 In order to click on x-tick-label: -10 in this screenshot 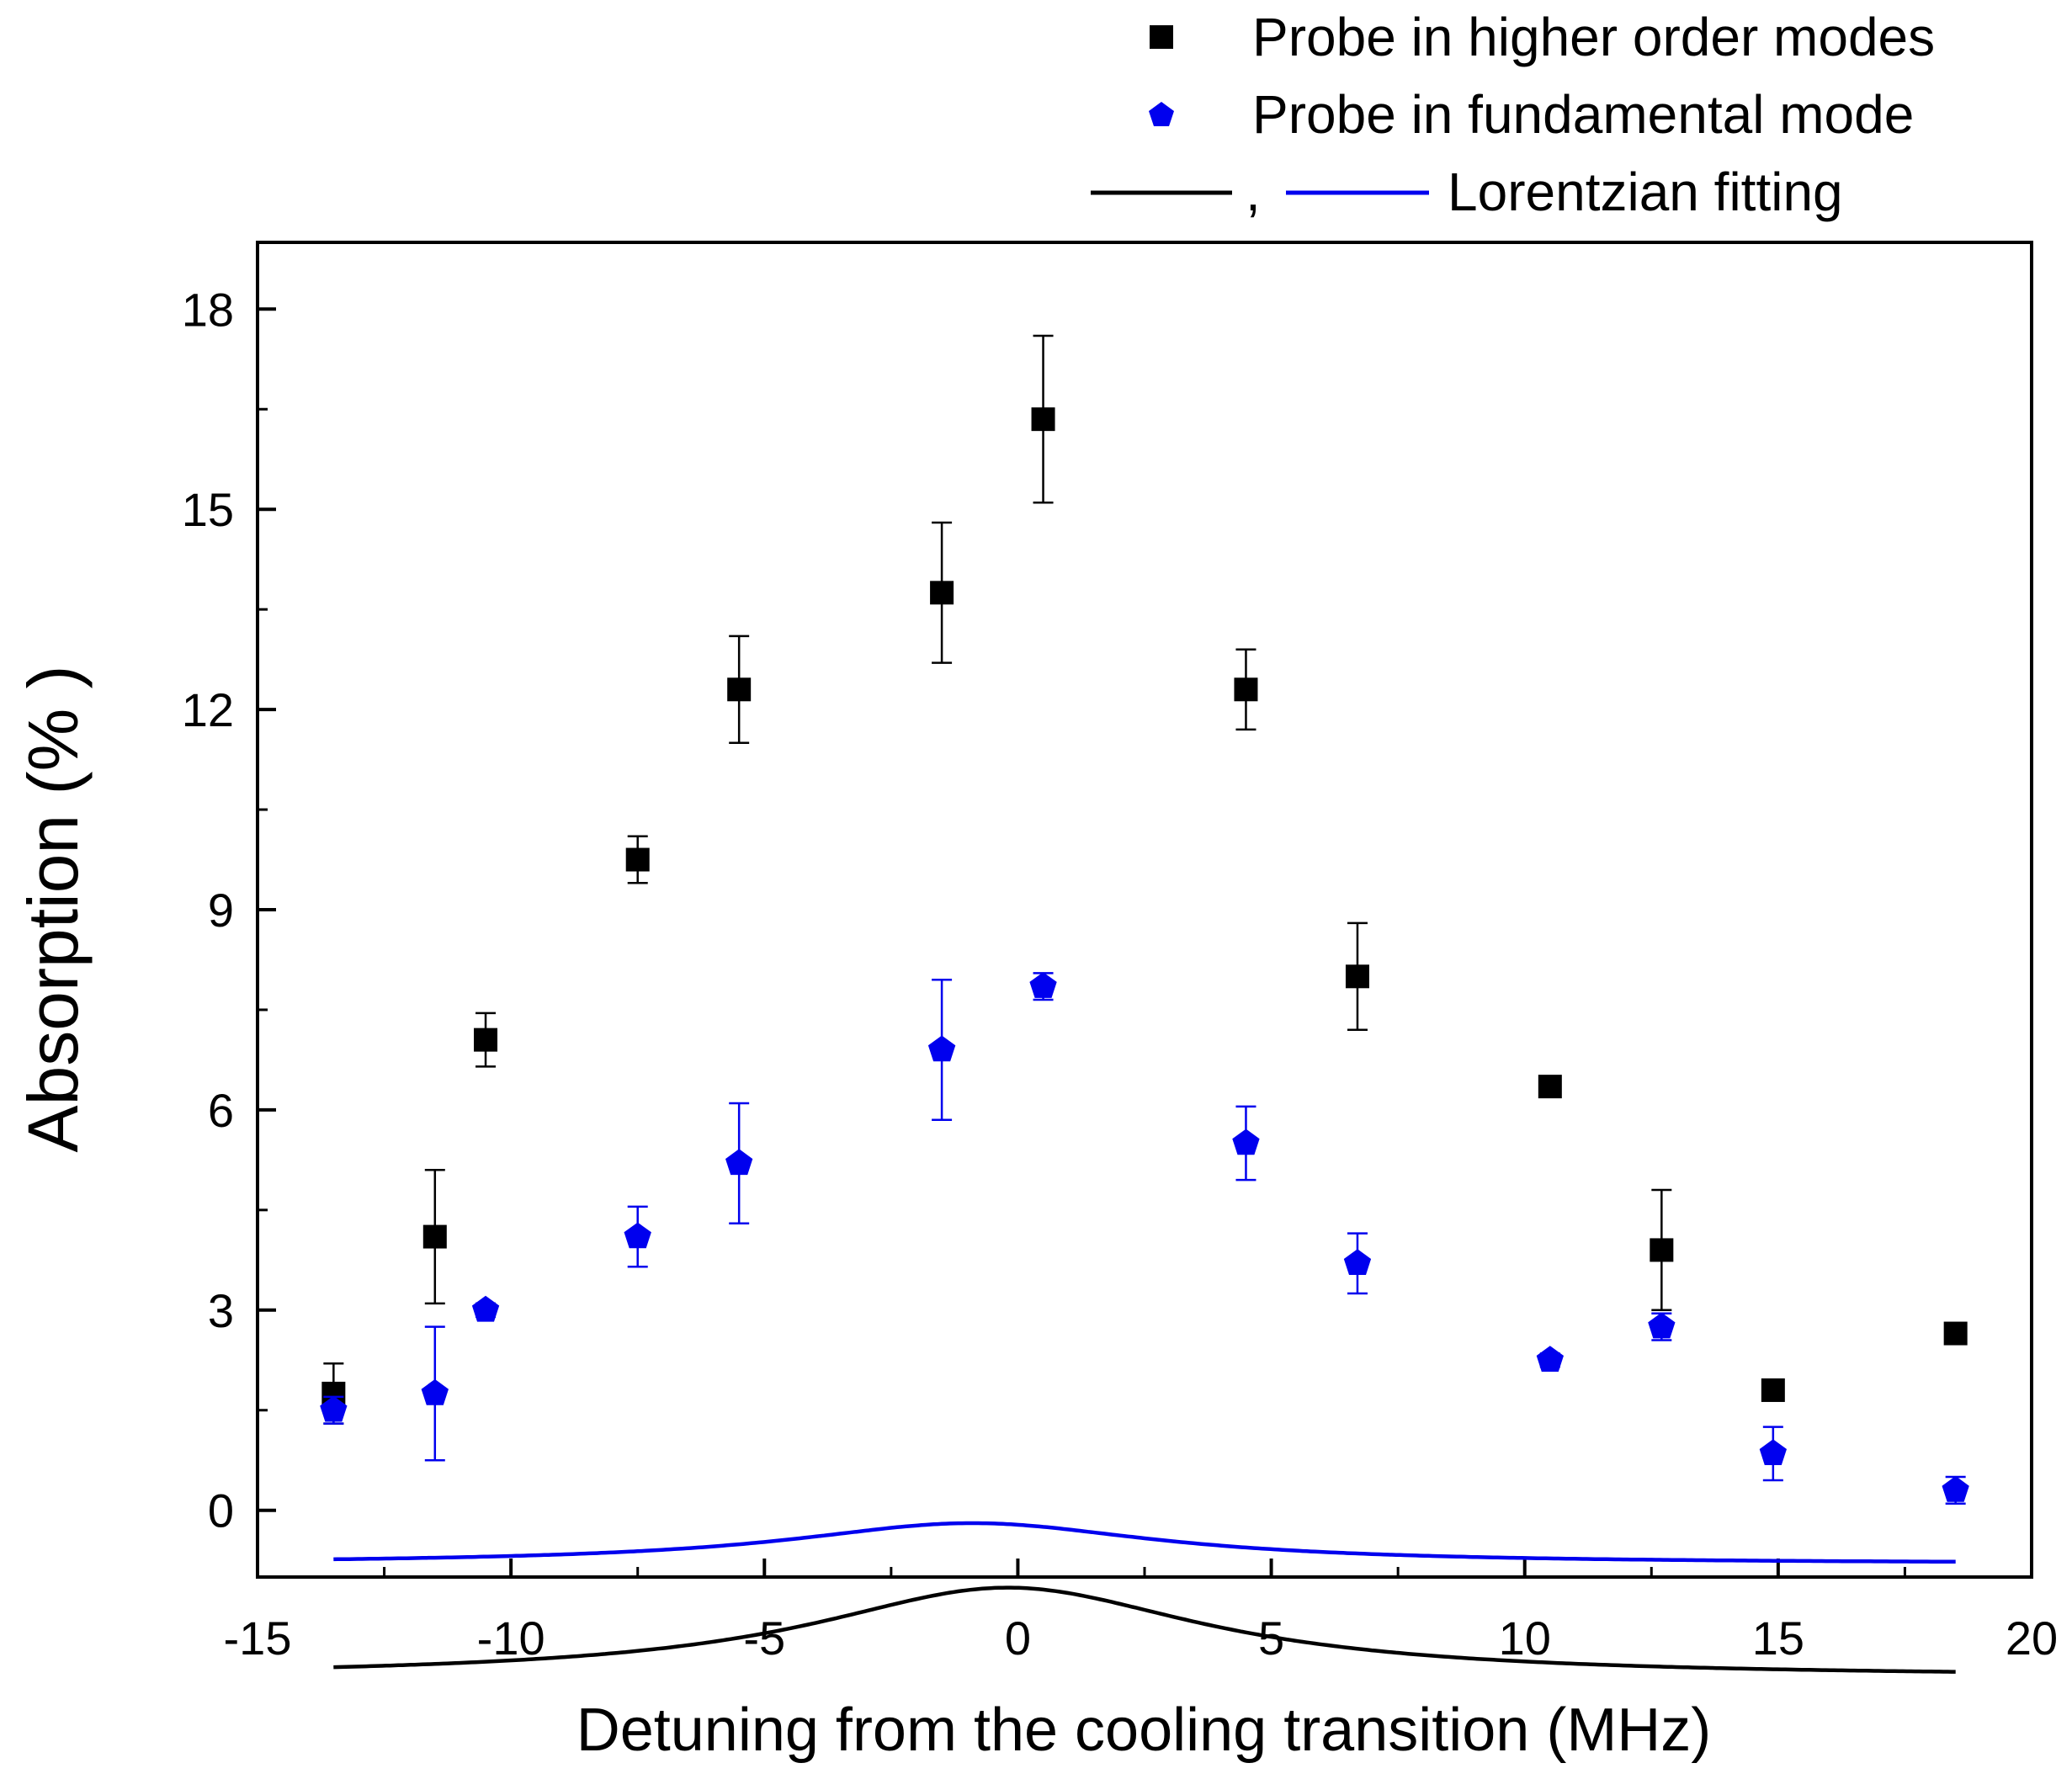, I will do `click(511, 1638)`.